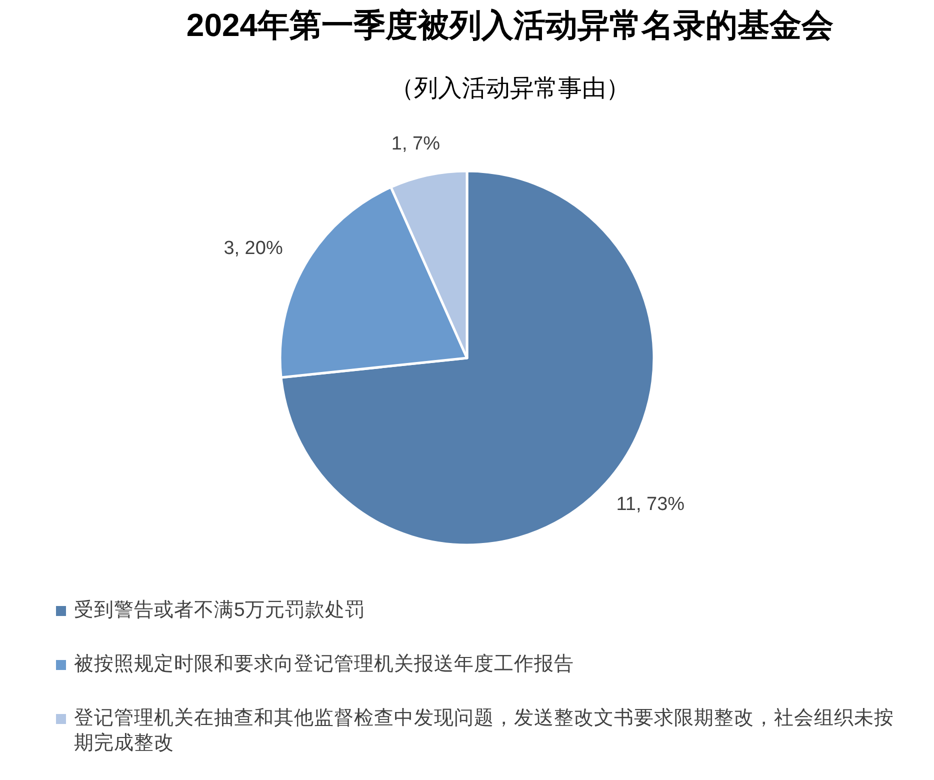  Describe the element at coordinates (324, 664) in the screenshot. I see `legend-label: 被按照规定时限和要求向登记管理机关报送年度工作报告` at that location.